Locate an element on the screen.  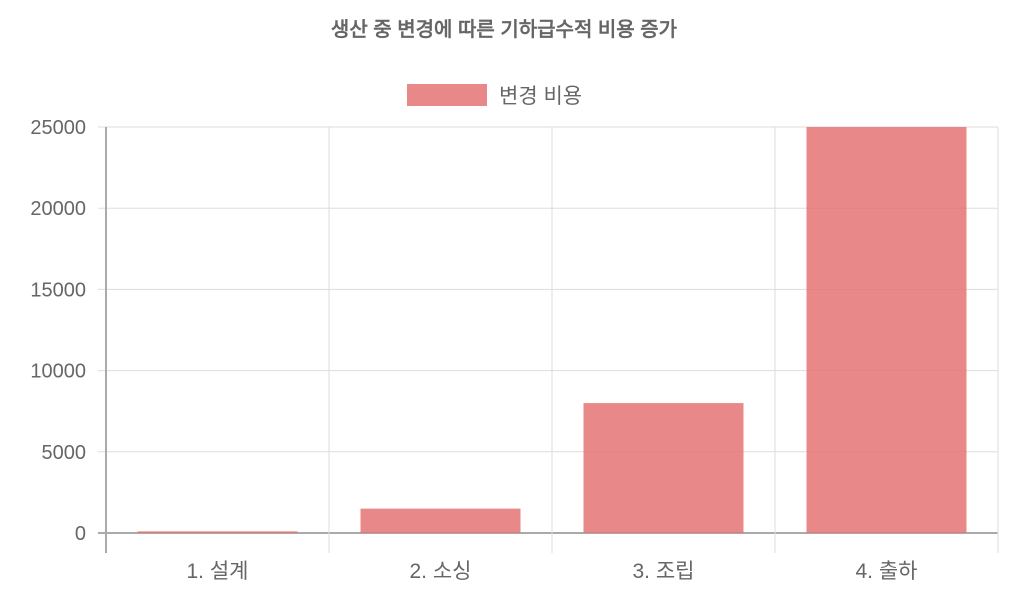
y-tick-label: 20000 is located at coordinates (58, 209).